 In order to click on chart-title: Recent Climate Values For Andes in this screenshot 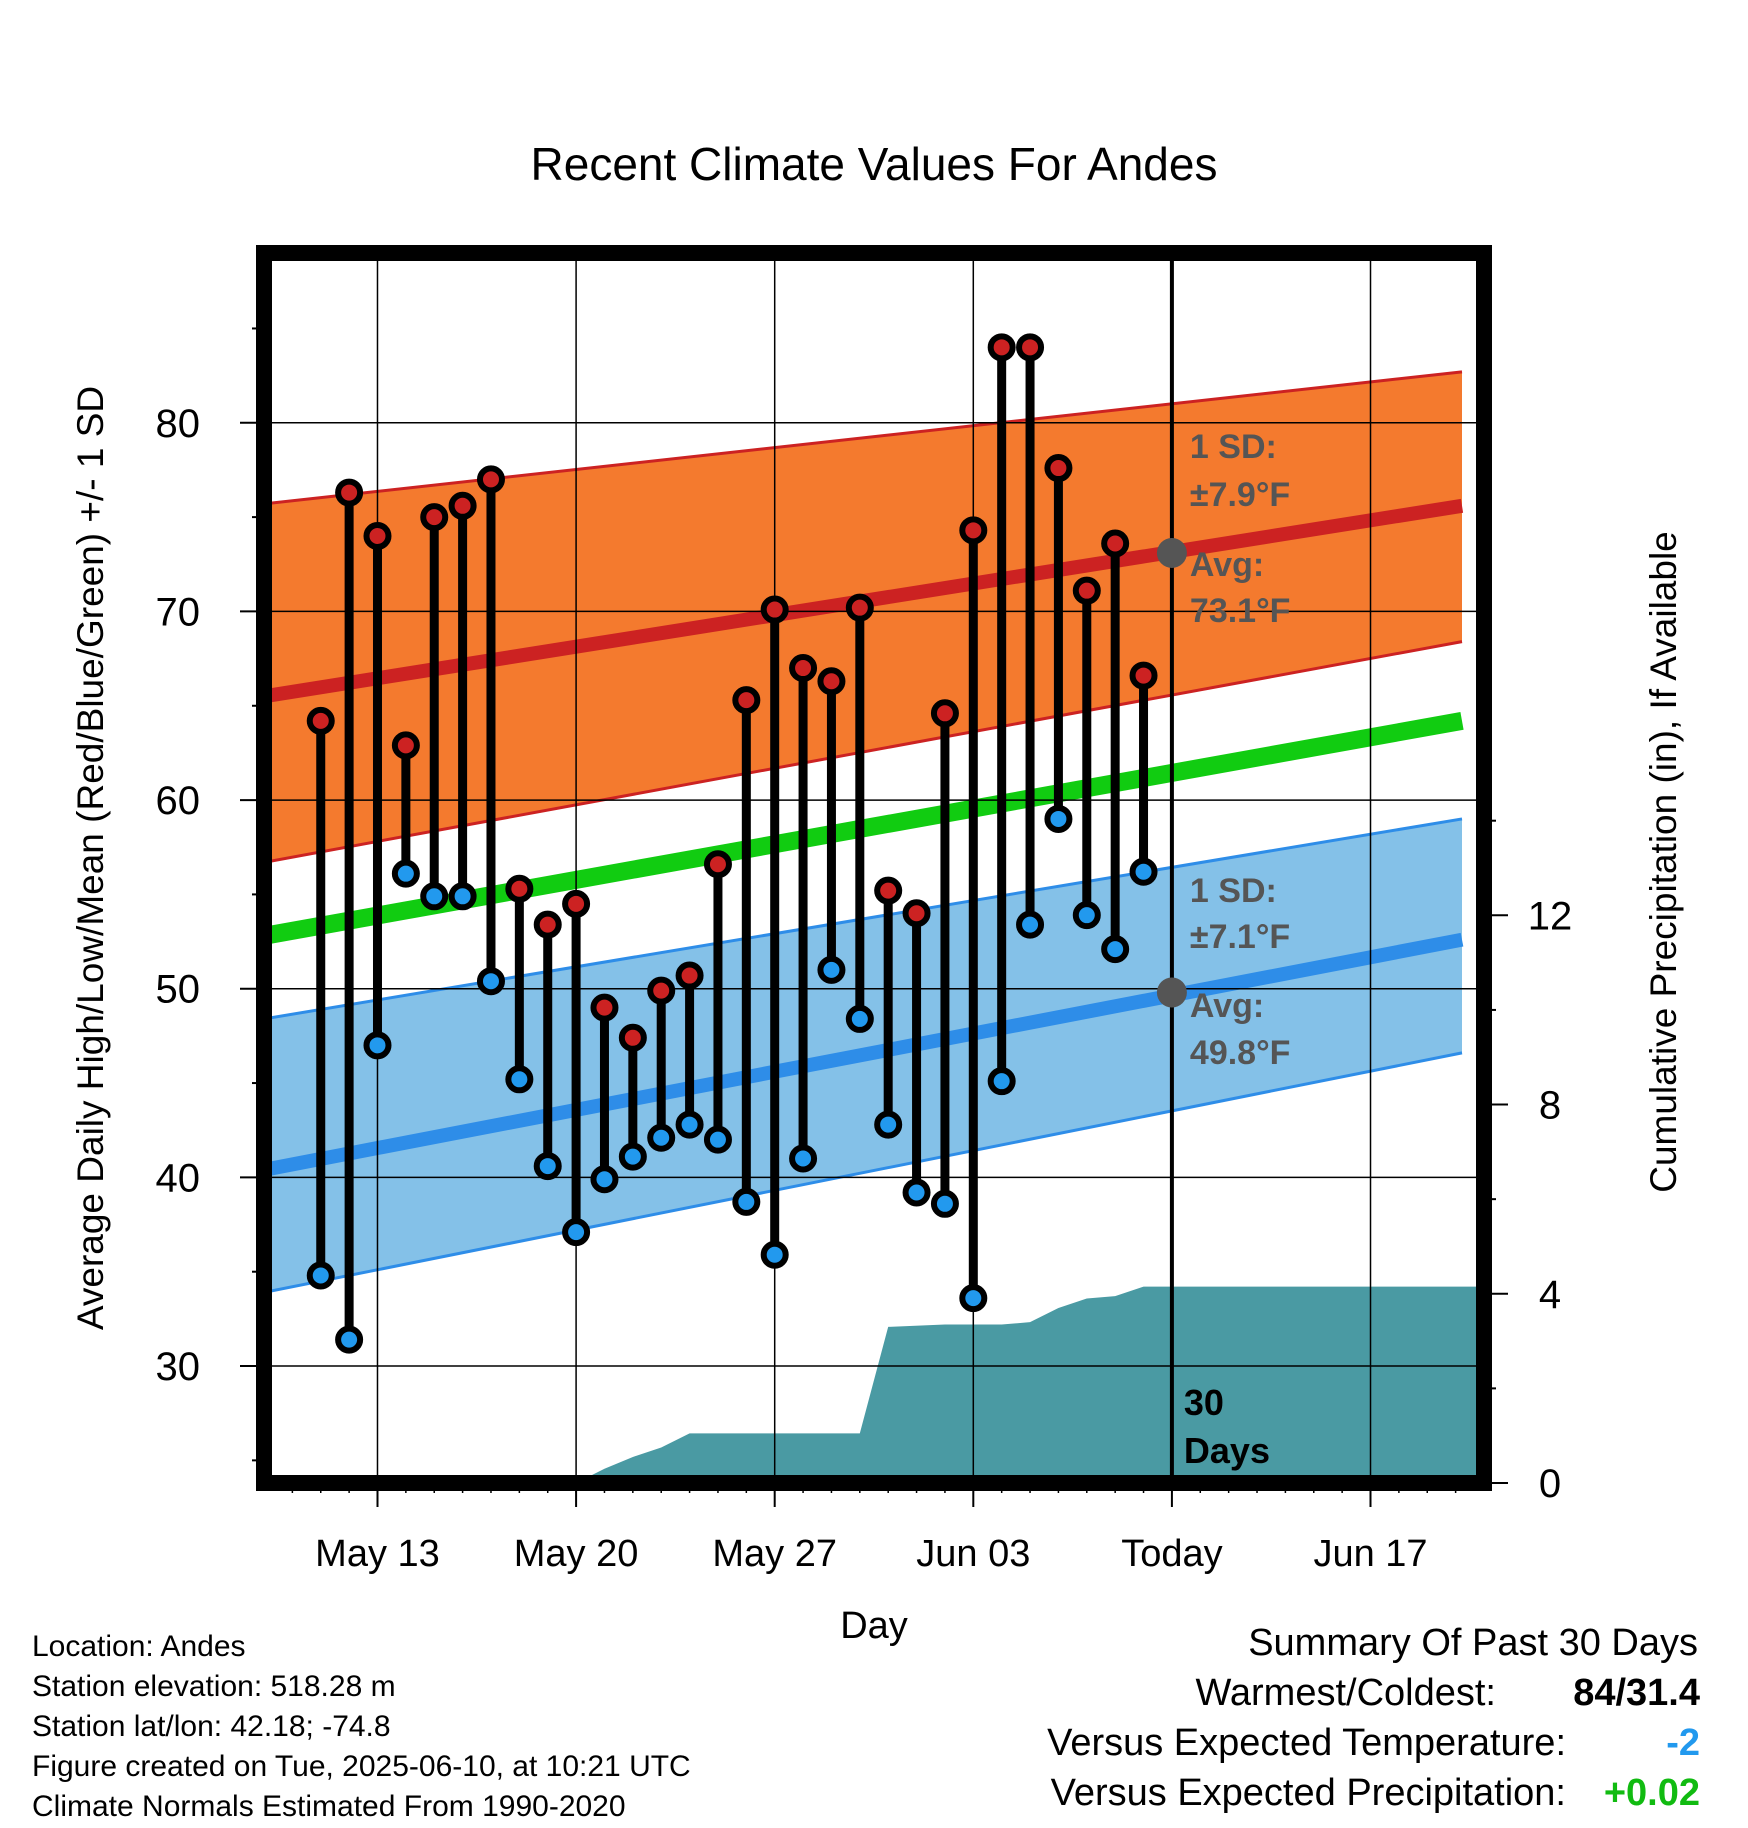, I will do `click(874, 164)`.